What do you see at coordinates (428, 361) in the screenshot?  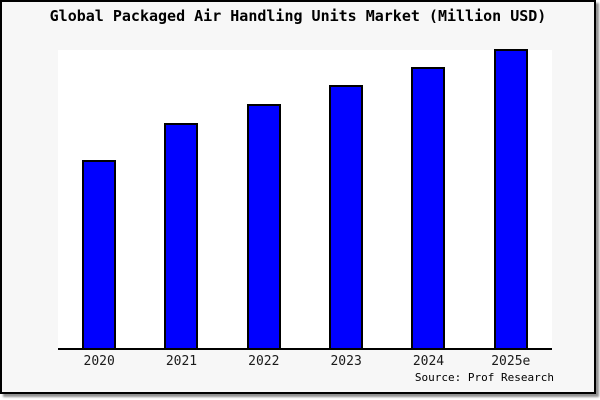 I see `x-tick-label-2024: 2024` at bounding box center [428, 361].